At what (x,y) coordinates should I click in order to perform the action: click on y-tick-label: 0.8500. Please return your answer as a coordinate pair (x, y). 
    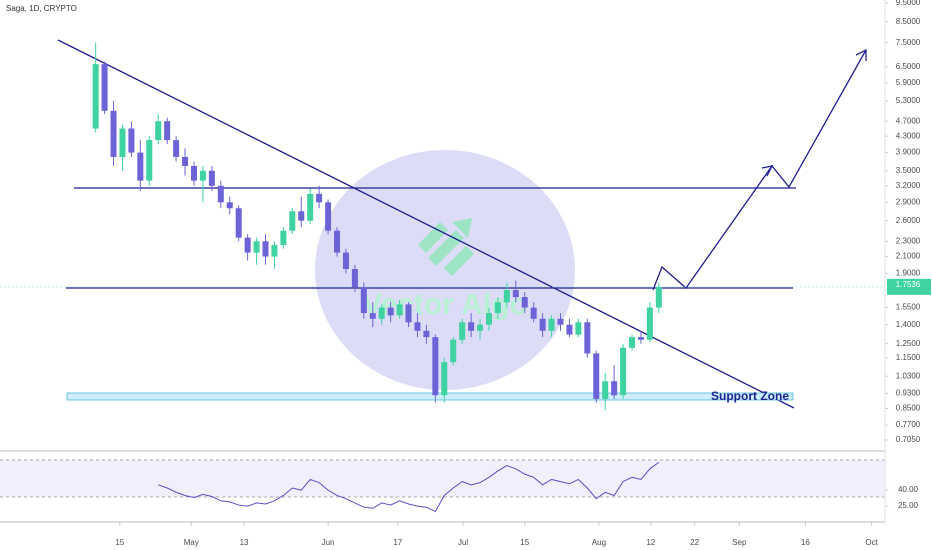
    Looking at the image, I should click on (908, 408).